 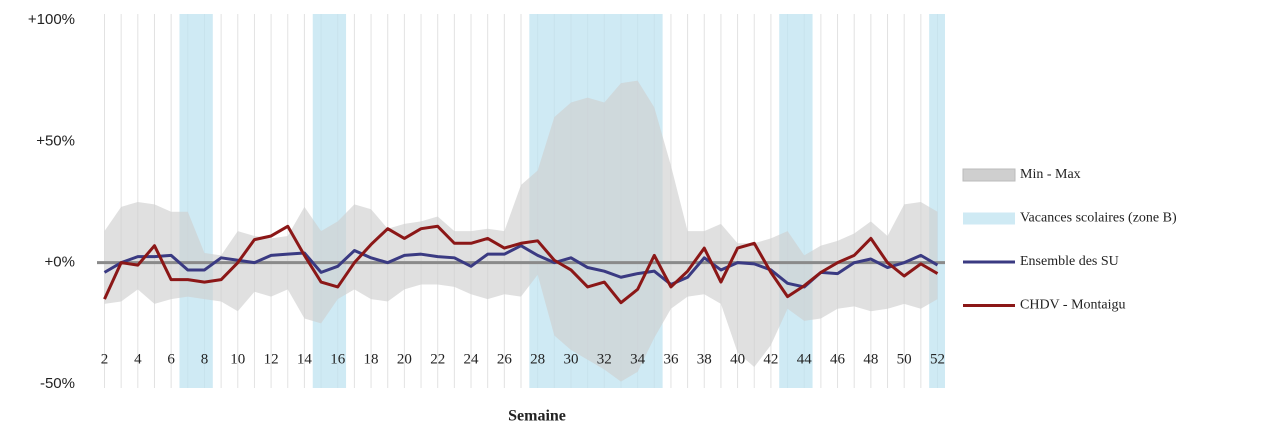 What do you see at coordinates (537, 416) in the screenshot?
I see `x-axis-title: Semaine` at bounding box center [537, 416].